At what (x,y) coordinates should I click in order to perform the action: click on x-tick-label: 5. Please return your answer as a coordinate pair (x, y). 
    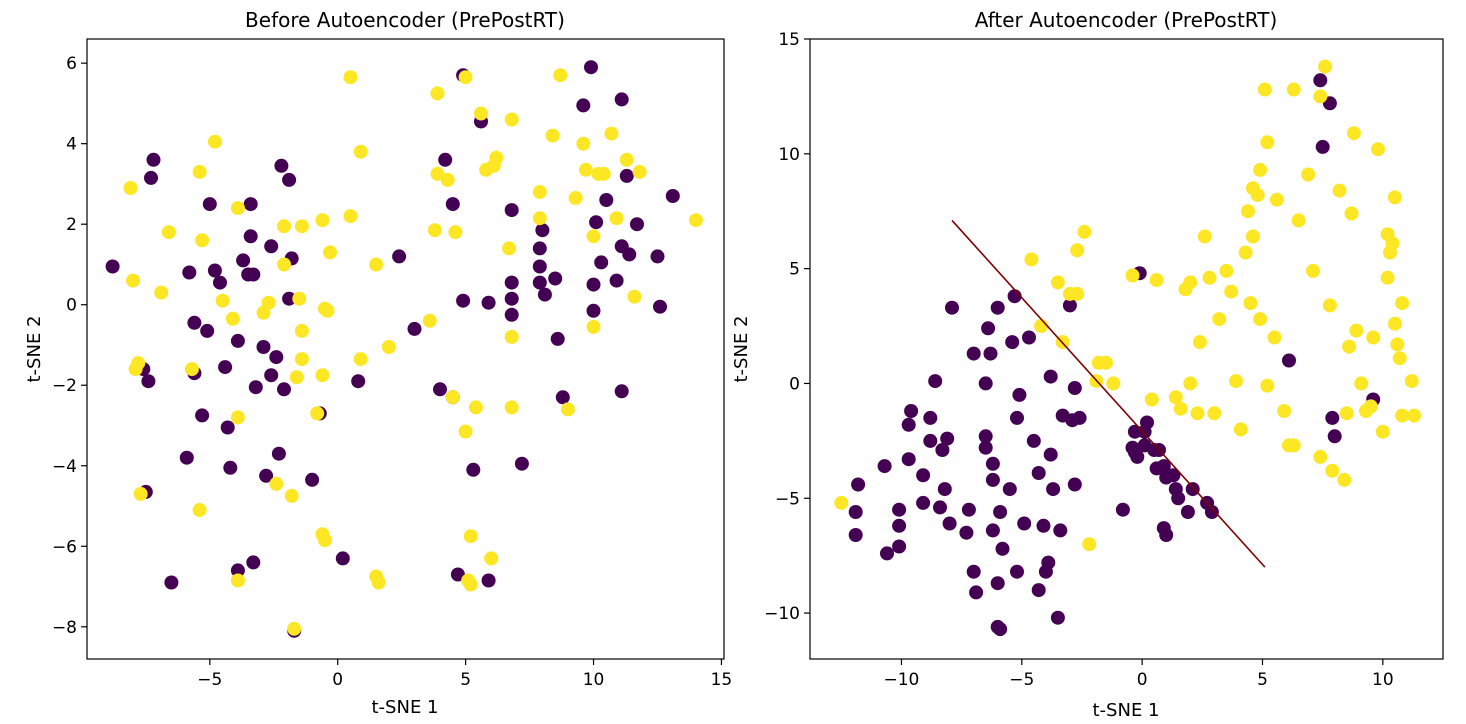
    Looking at the image, I should click on (1262, 680).